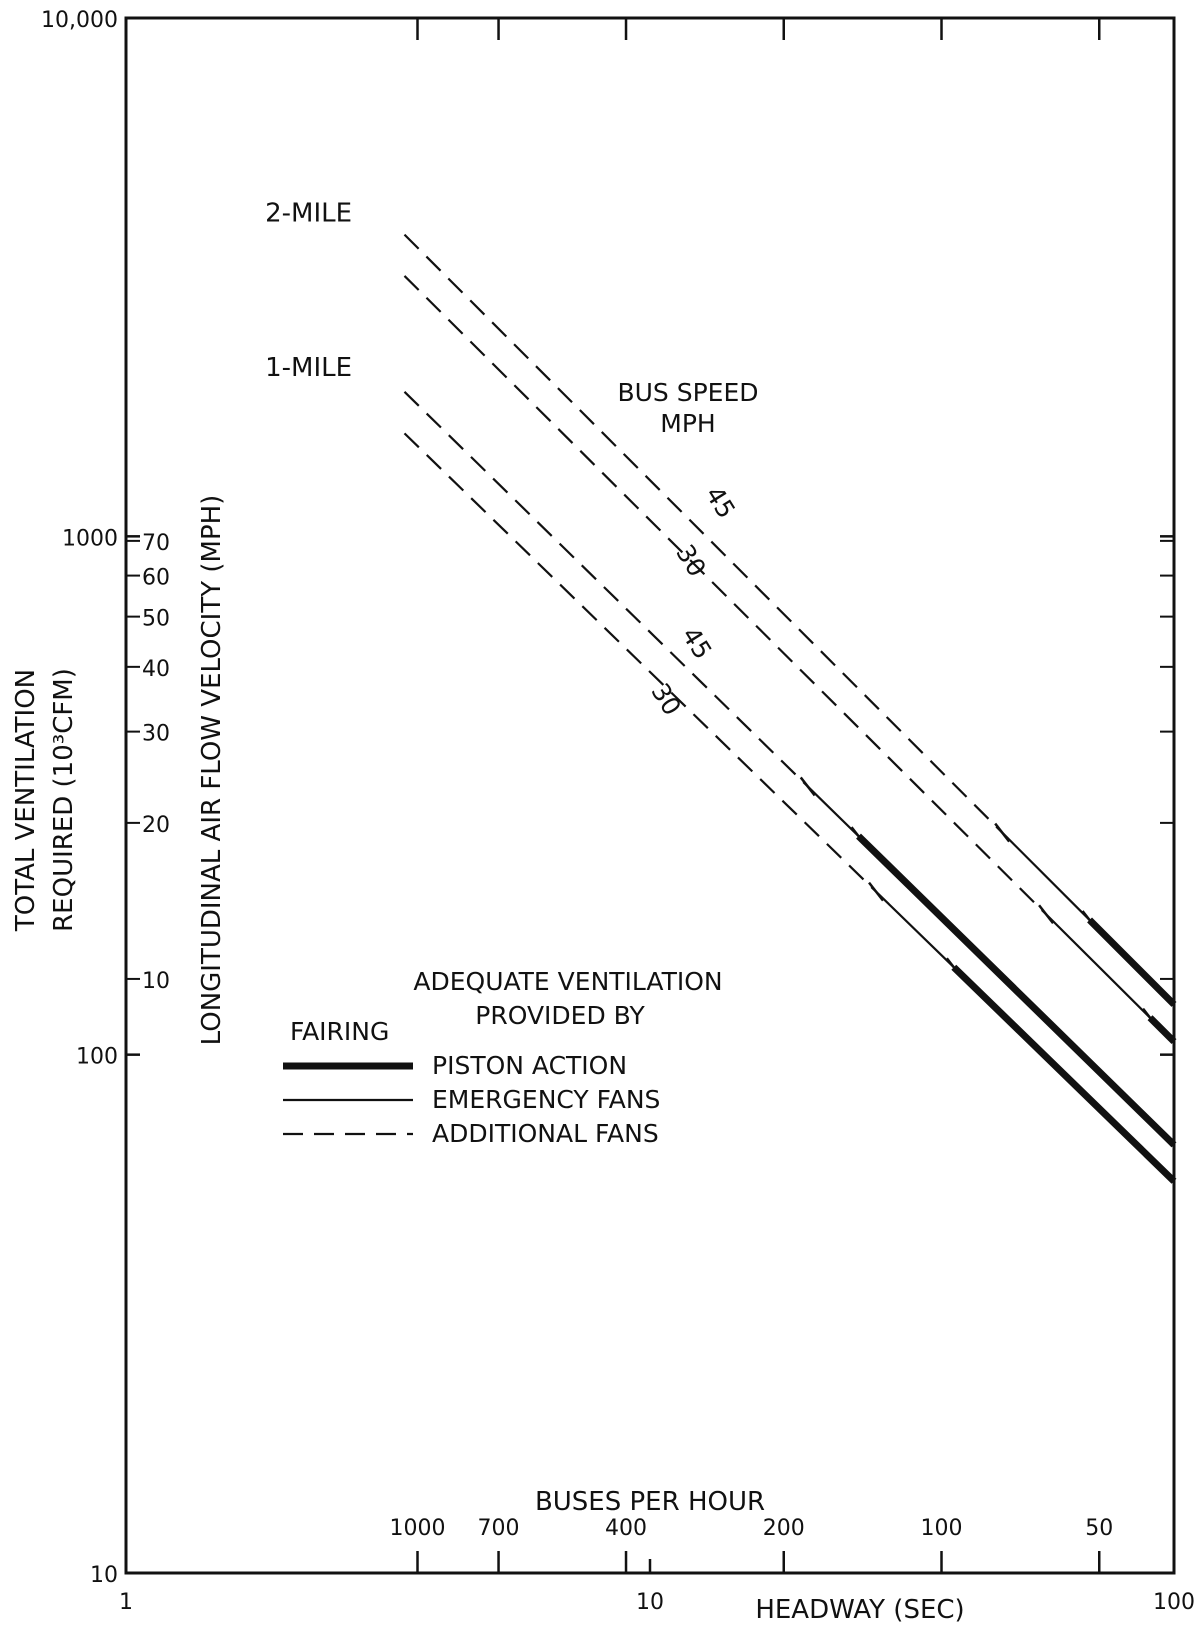 The width and height of the screenshot is (1202, 1625). What do you see at coordinates (308, 368) in the screenshot?
I see `group-label-1: 1-MILE` at bounding box center [308, 368].